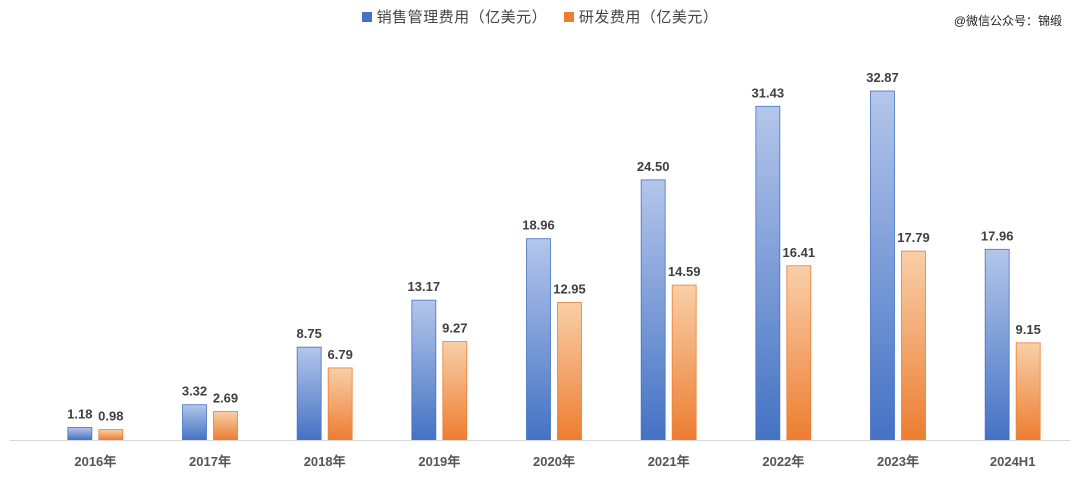 This screenshot has height=479, width=1080. Describe the element at coordinates (79, 413) in the screenshot. I see `value-label-sales-0: 1.18` at that location.